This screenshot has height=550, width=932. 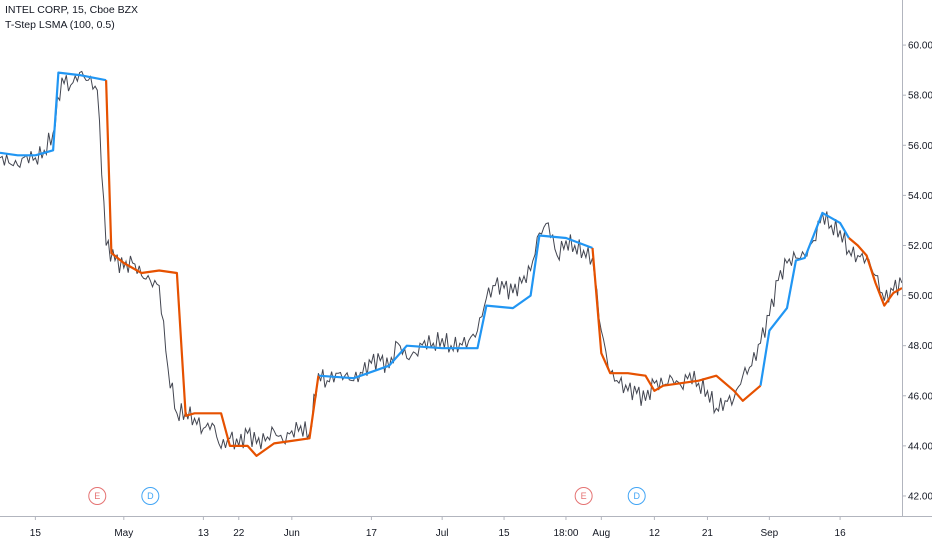 What do you see at coordinates (204, 533) in the screenshot?
I see `x-tick-label: 13` at bounding box center [204, 533].